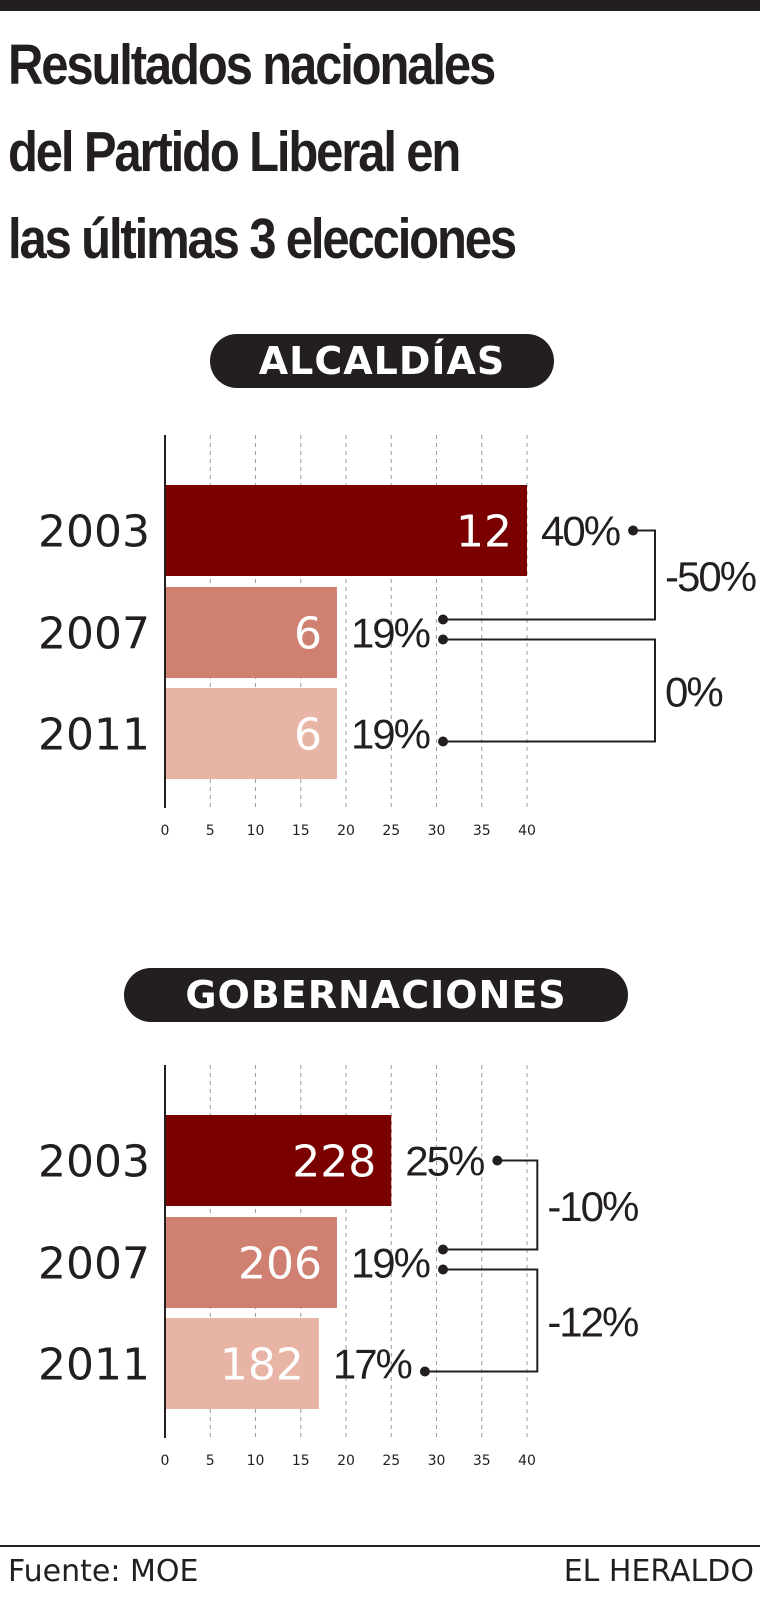 The image size is (760, 1597). Describe the element at coordinates (380, 1546) in the screenshot. I see `bottom-rule` at that location.